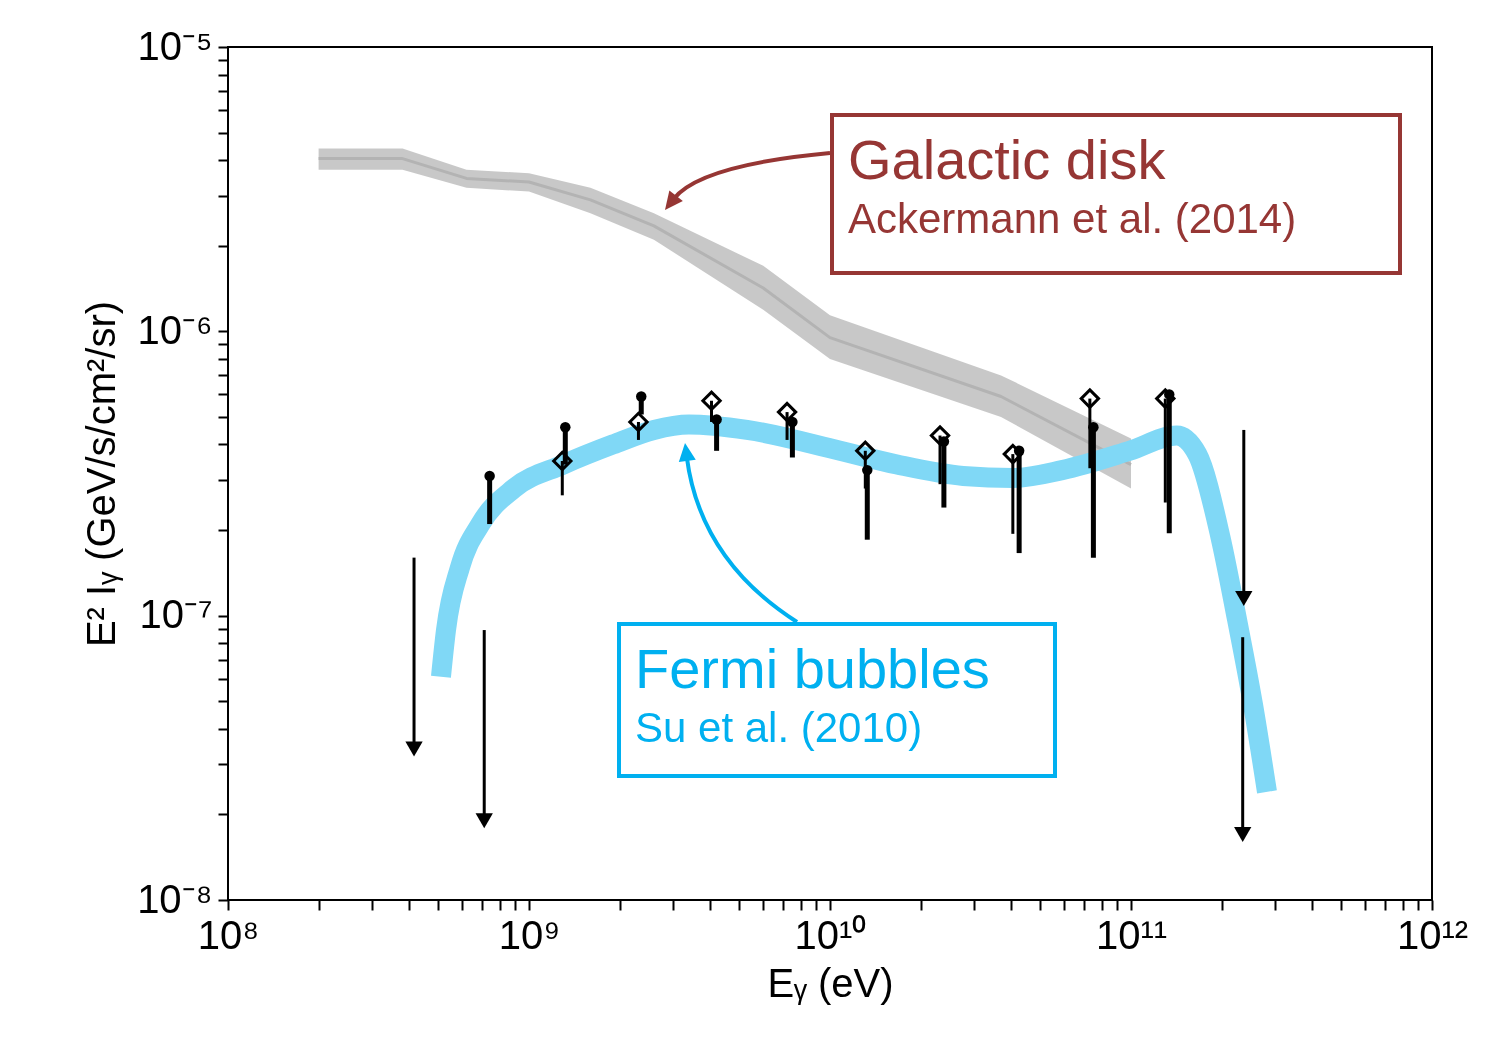 This screenshot has width=1488, height=1061. I want to click on annotation: Su et al. (2010), so click(779, 728).